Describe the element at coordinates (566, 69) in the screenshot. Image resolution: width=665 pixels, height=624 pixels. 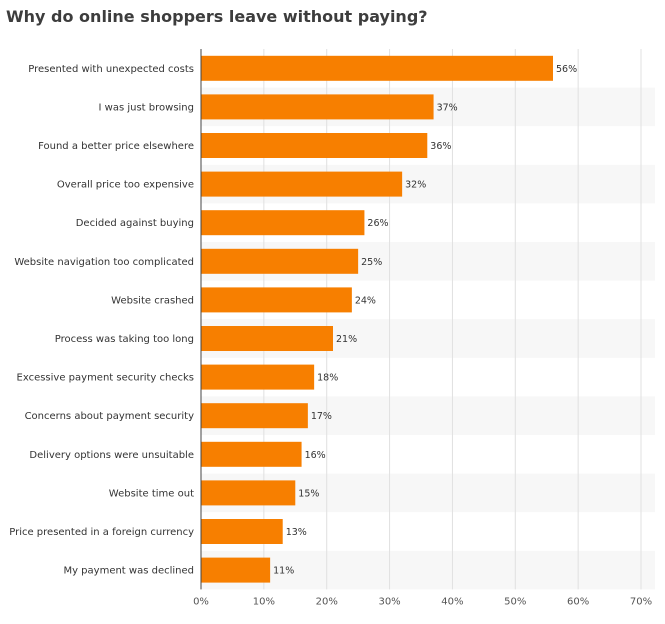
I see `value-label: 56%` at that location.